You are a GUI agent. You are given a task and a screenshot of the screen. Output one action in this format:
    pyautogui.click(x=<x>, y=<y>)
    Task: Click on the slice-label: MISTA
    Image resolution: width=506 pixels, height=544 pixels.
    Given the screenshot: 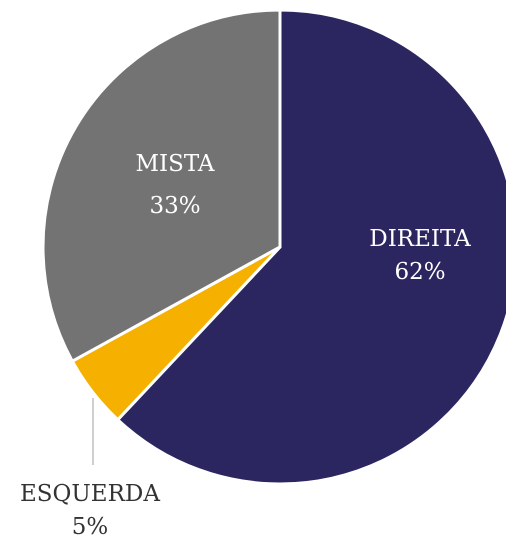 What is the action you would take?
    pyautogui.click(x=174, y=164)
    